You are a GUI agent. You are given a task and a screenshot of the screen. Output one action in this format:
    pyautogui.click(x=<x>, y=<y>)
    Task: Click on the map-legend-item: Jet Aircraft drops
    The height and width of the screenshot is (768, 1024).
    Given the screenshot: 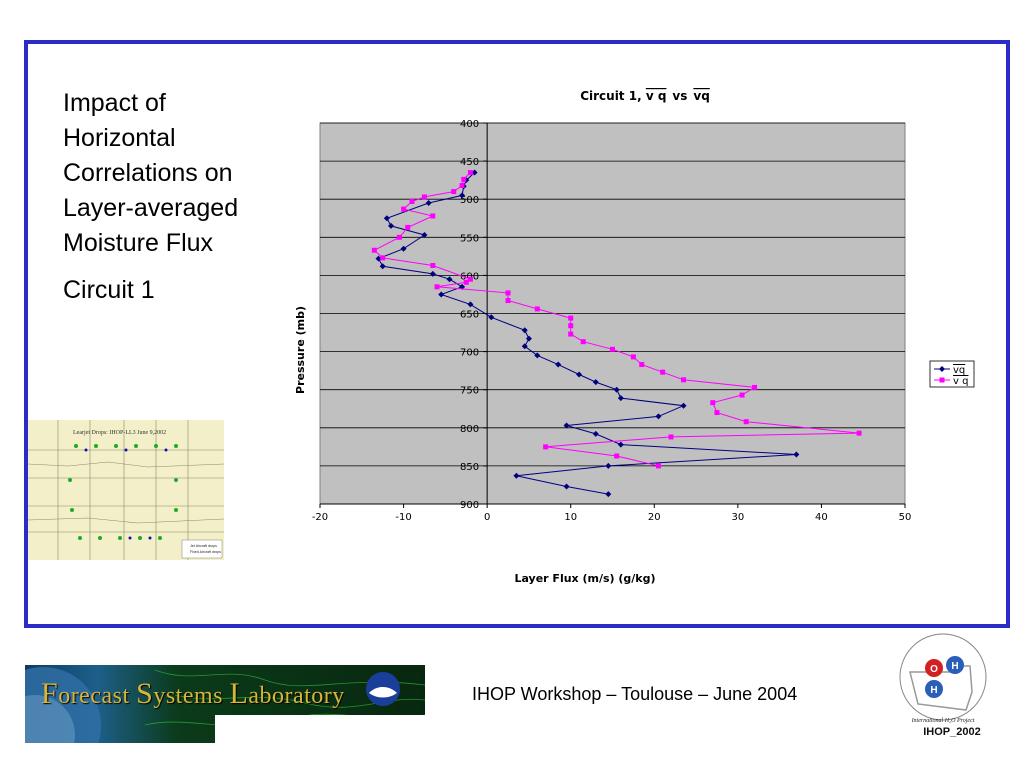 What is the action you would take?
    pyautogui.click(x=203, y=546)
    